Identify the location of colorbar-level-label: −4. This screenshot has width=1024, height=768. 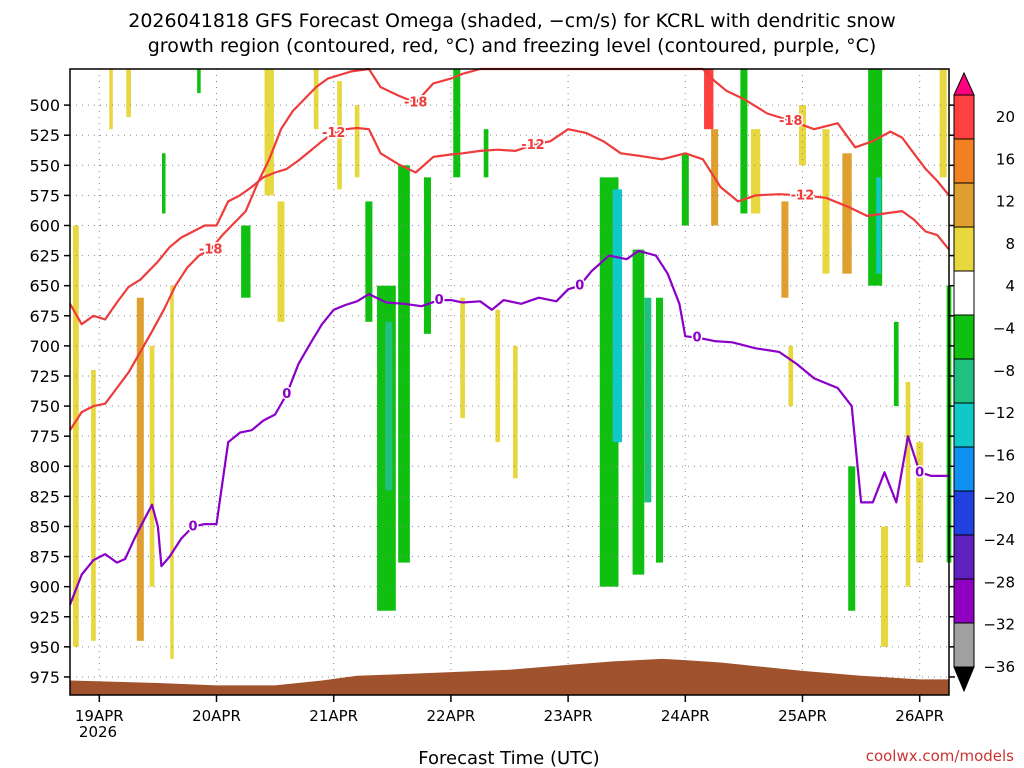
(1004, 329).